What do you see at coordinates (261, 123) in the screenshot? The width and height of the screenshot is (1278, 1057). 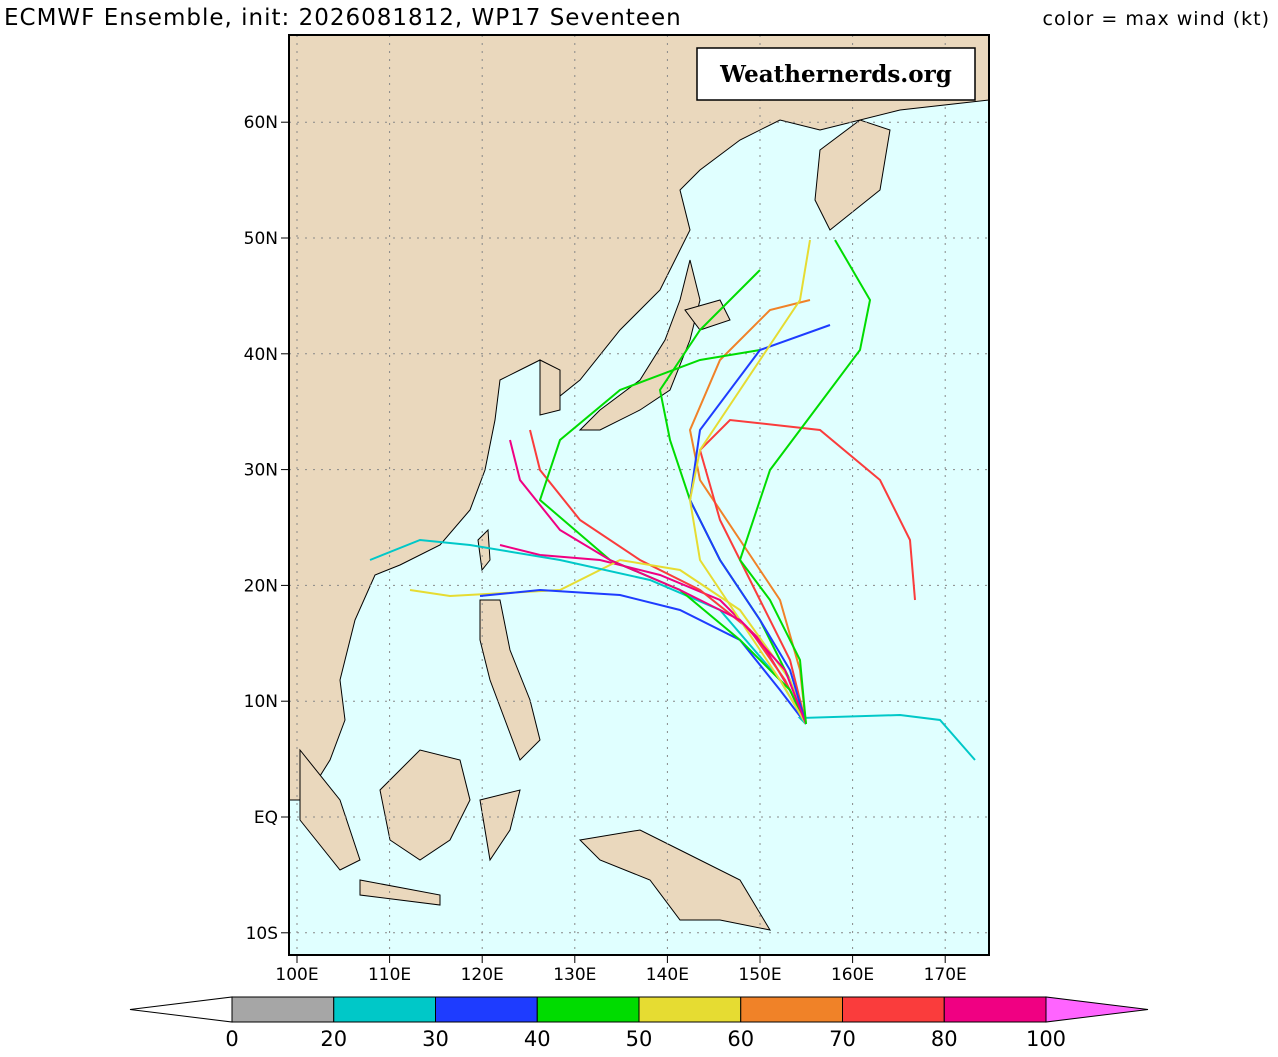 I see `lat-tick-label: 60N` at bounding box center [261, 123].